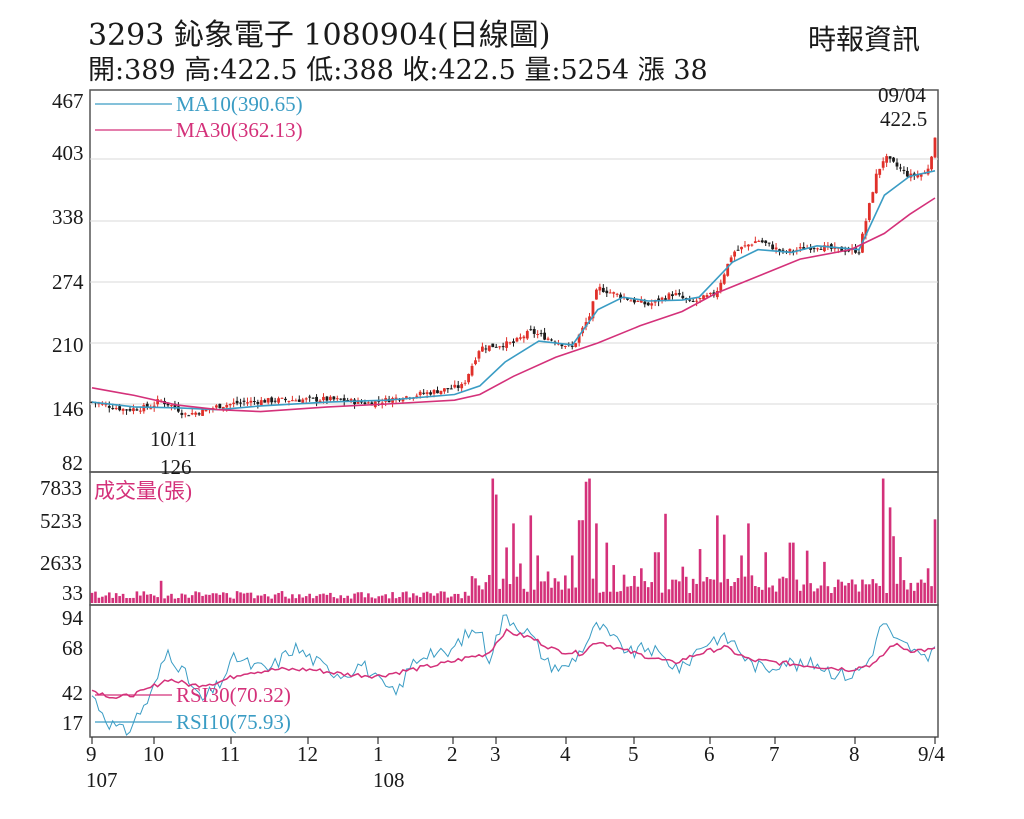  Describe the element at coordinates (61, 563) in the screenshot. I see `volume-tick-label: 2633` at that location.